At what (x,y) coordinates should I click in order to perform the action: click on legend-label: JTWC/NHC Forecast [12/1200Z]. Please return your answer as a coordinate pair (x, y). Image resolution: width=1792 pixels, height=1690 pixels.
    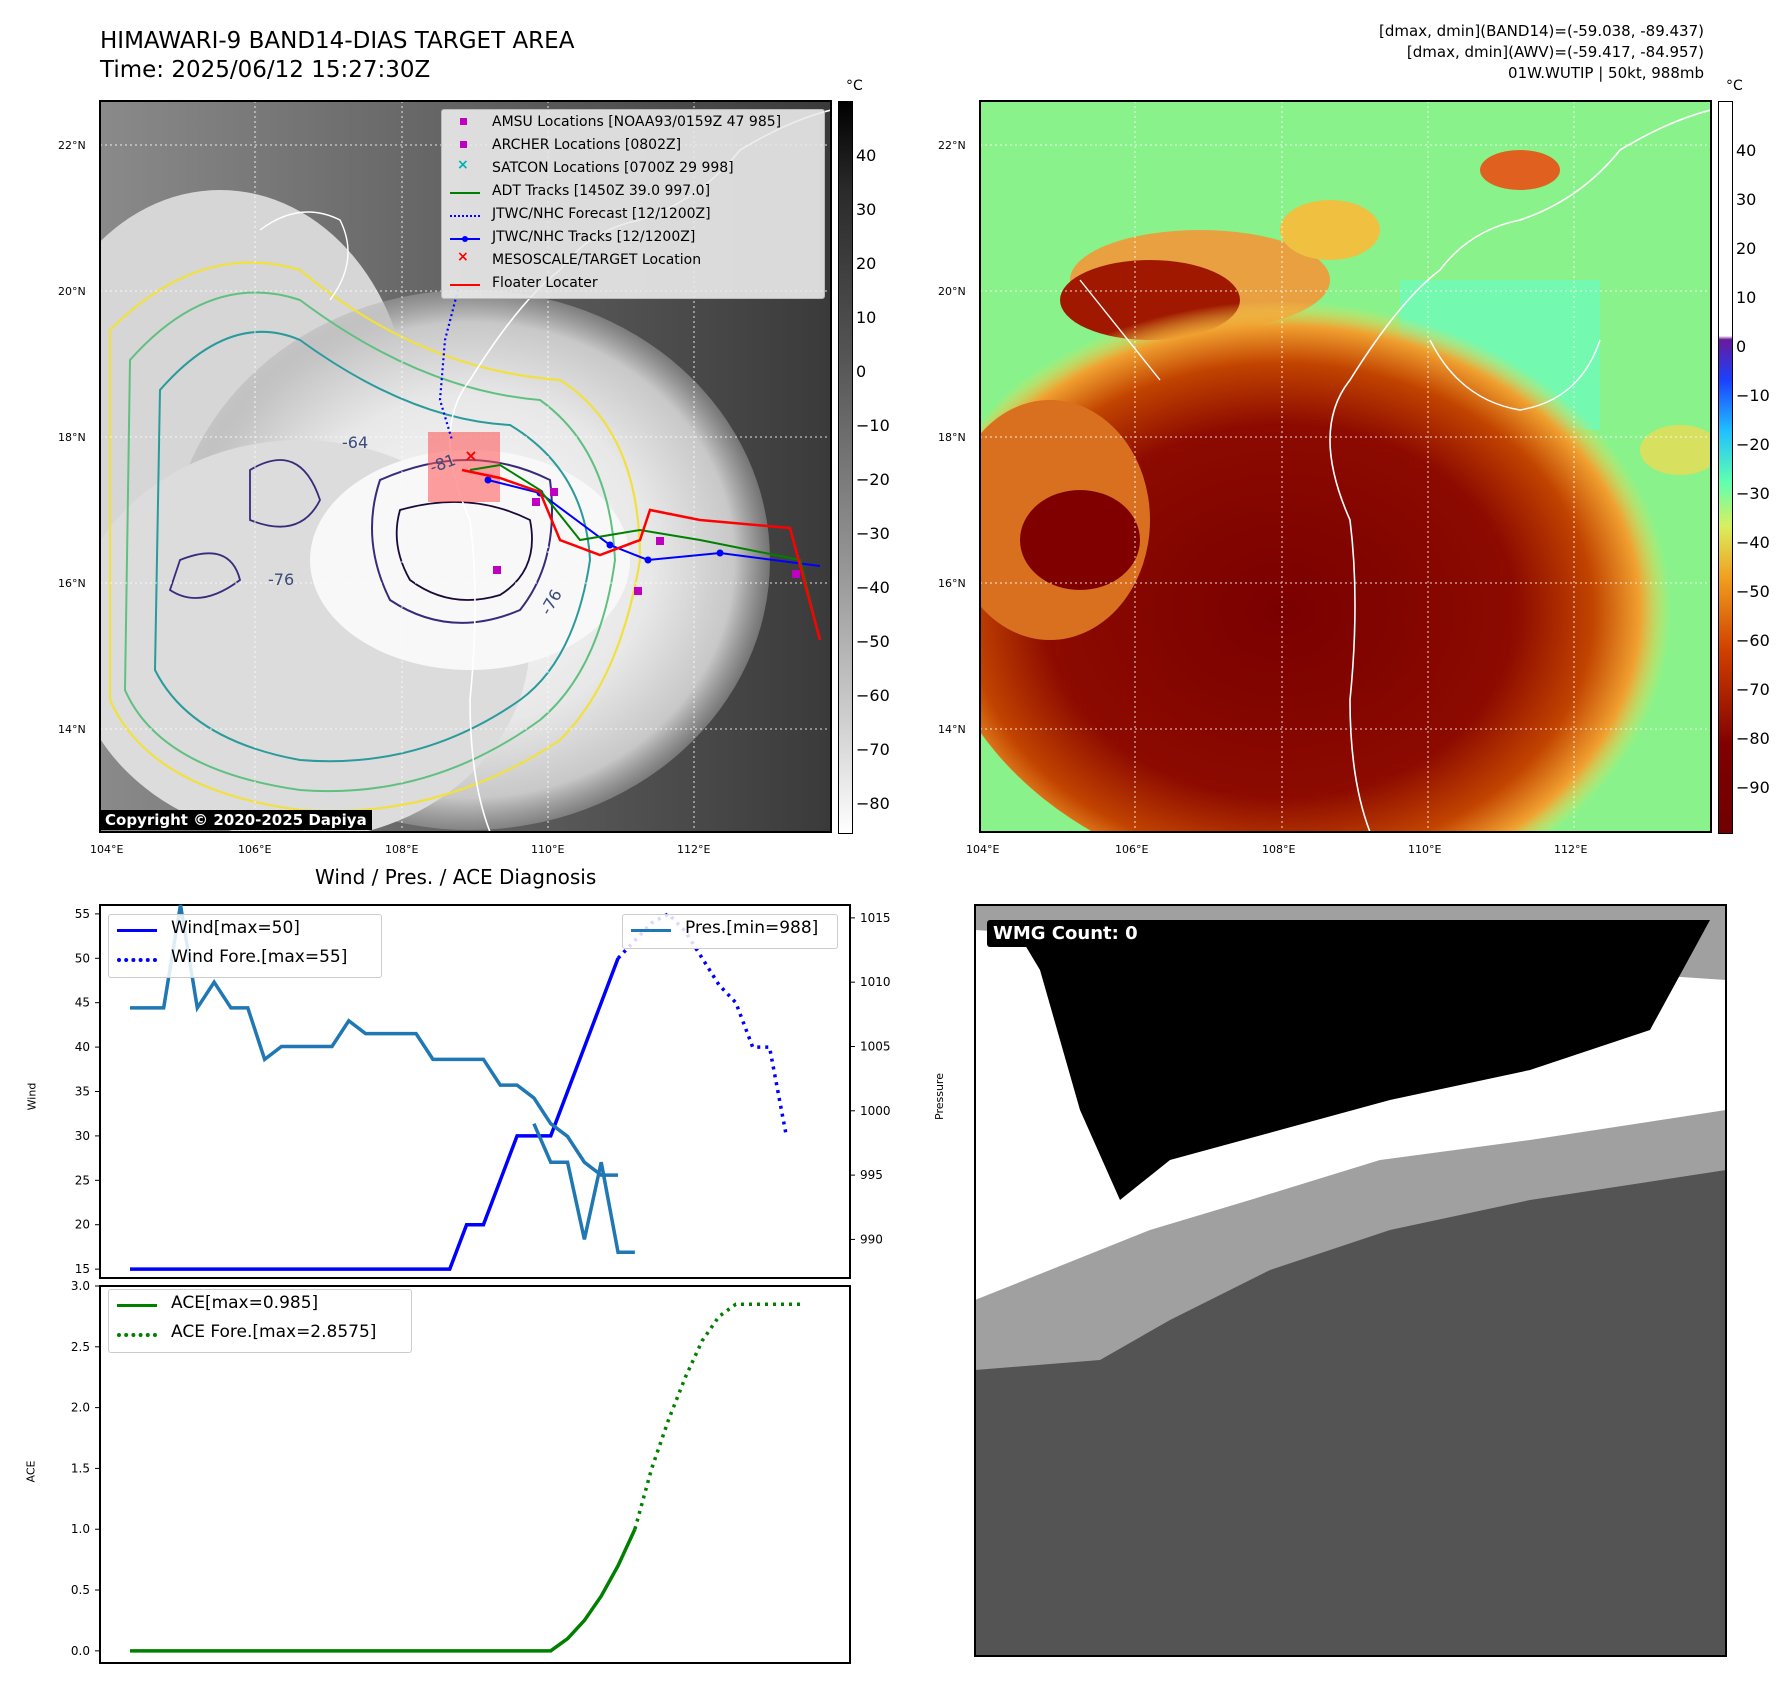
    Looking at the image, I should click on (601, 214).